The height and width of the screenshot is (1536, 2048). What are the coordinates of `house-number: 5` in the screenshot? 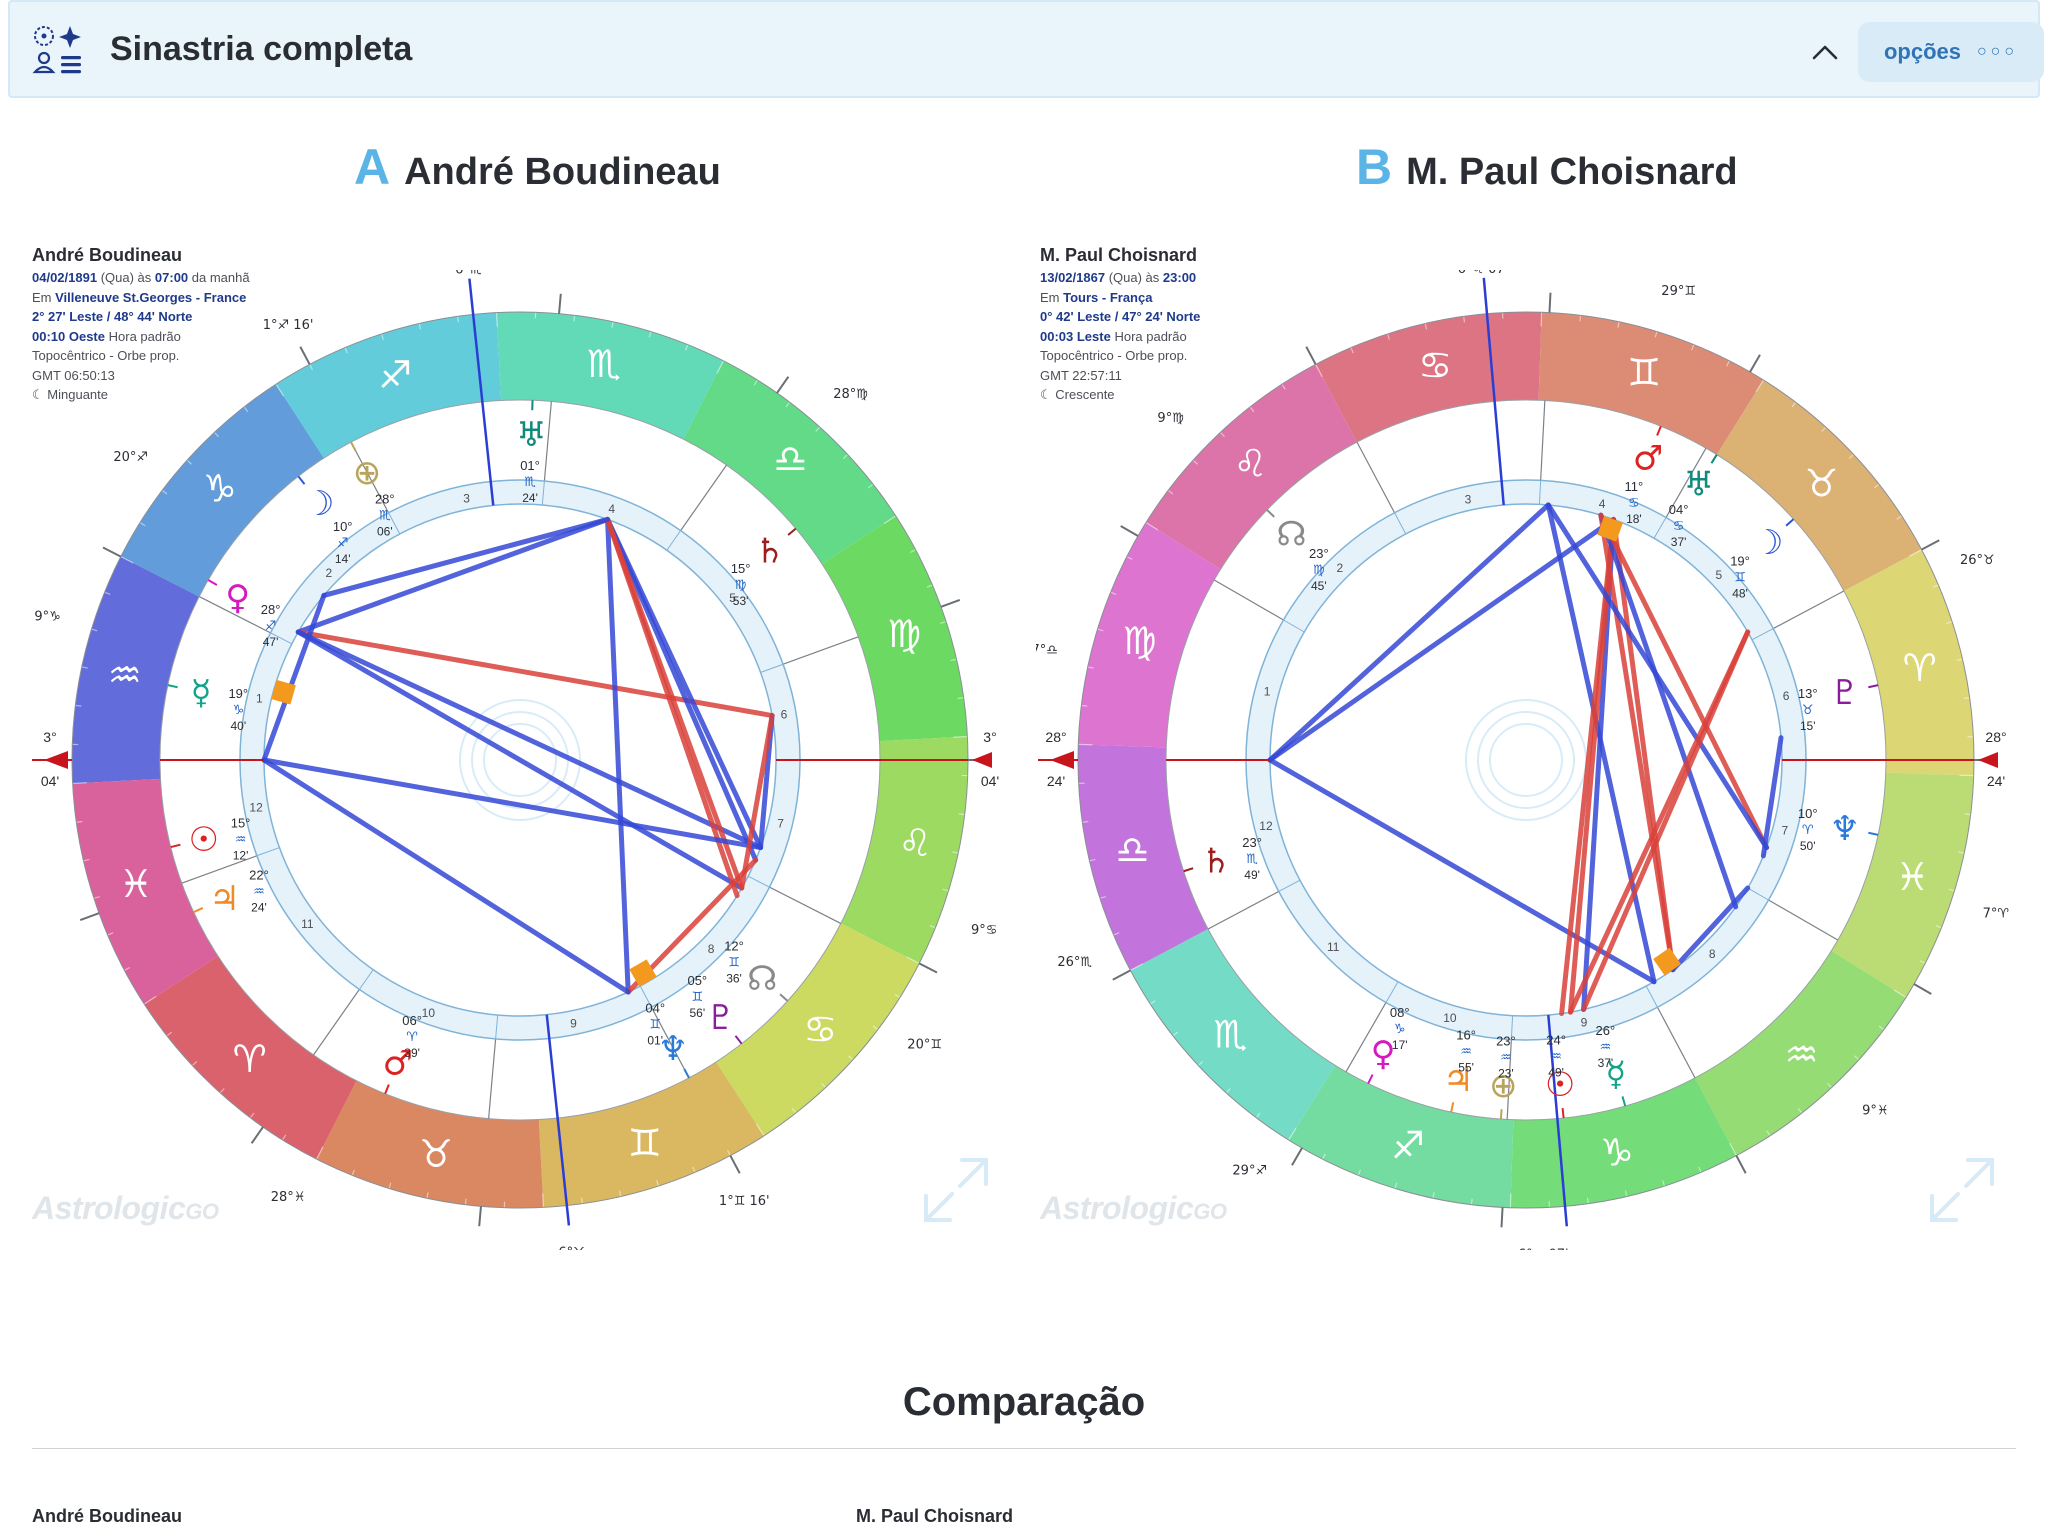 It's located at (1718, 575).